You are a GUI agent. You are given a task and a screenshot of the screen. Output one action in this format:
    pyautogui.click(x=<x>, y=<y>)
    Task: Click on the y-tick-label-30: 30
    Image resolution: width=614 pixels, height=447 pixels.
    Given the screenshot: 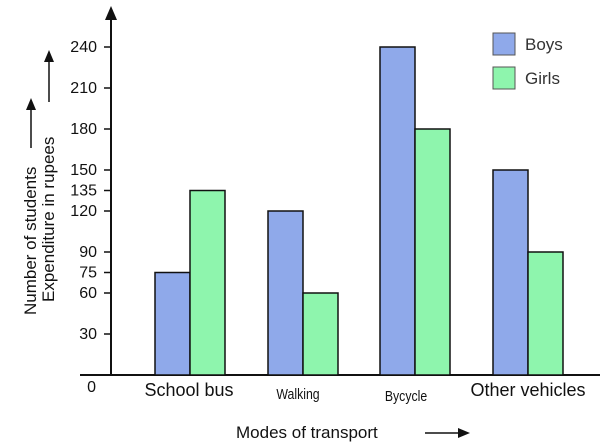 What is the action you would take?
    pyautogui.click(x=88, y=334)
    